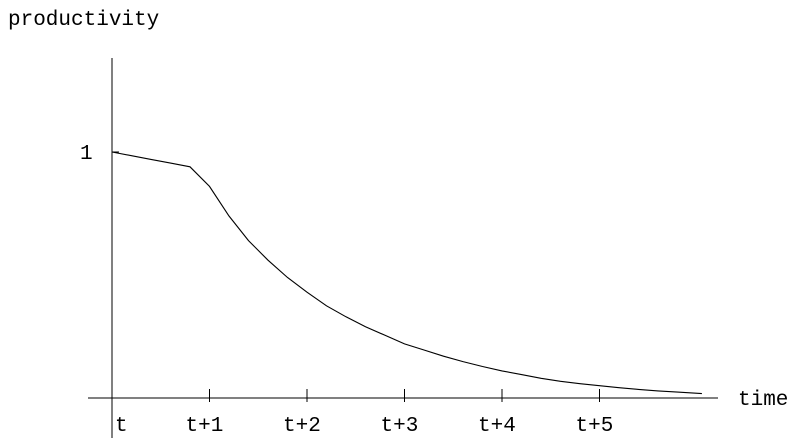 The height and width of the screenshot is (446, 803). What do you see at coordinates (400, 426) in the screenshot?
I see `x-tick-label: t+3` at bounding box center [400, 426].